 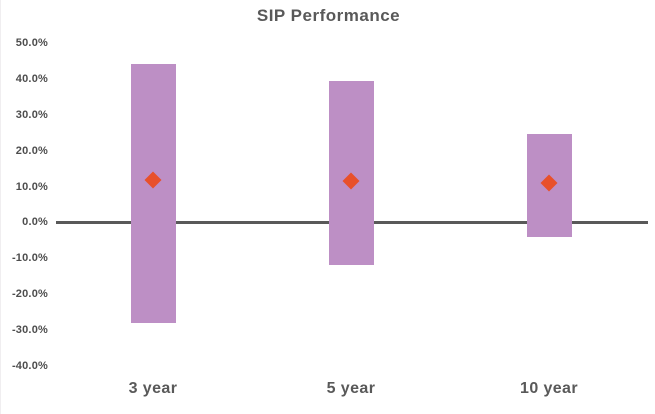 I want to click on y-axis-tick-label: 0.0%, so click(x=35, y=222).